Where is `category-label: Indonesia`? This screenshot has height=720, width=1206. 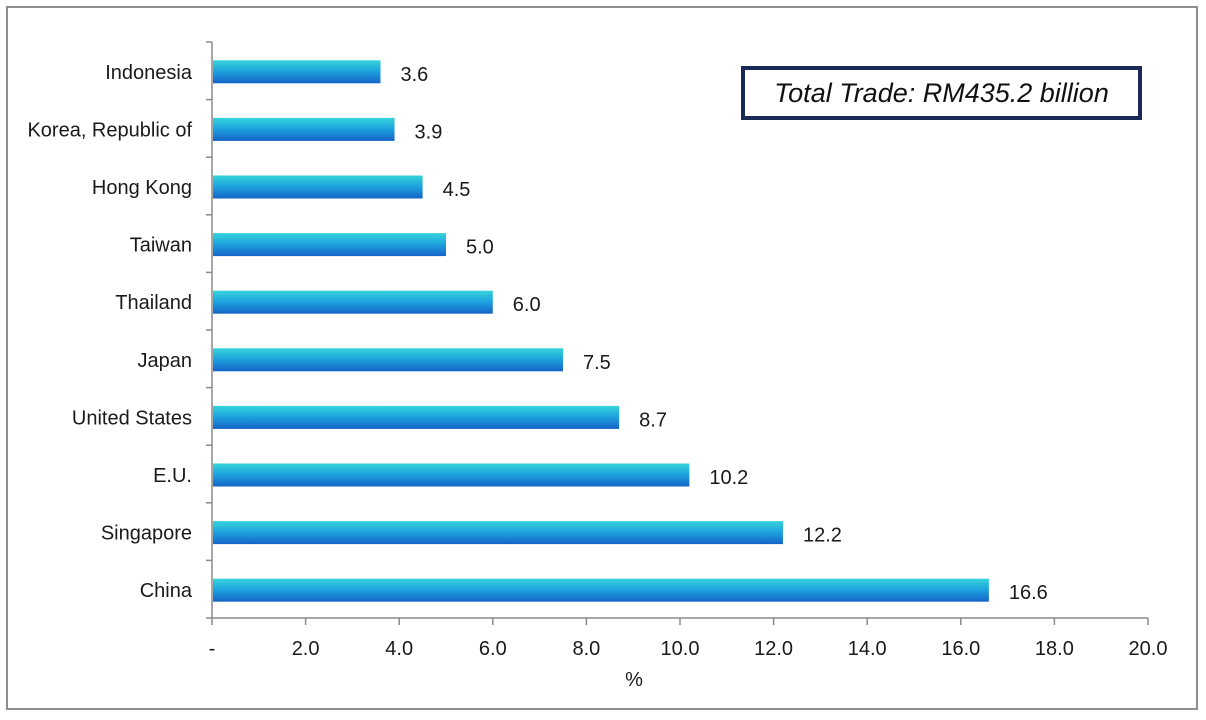
category-label: Indonesia is located at coordinates (149, 73).